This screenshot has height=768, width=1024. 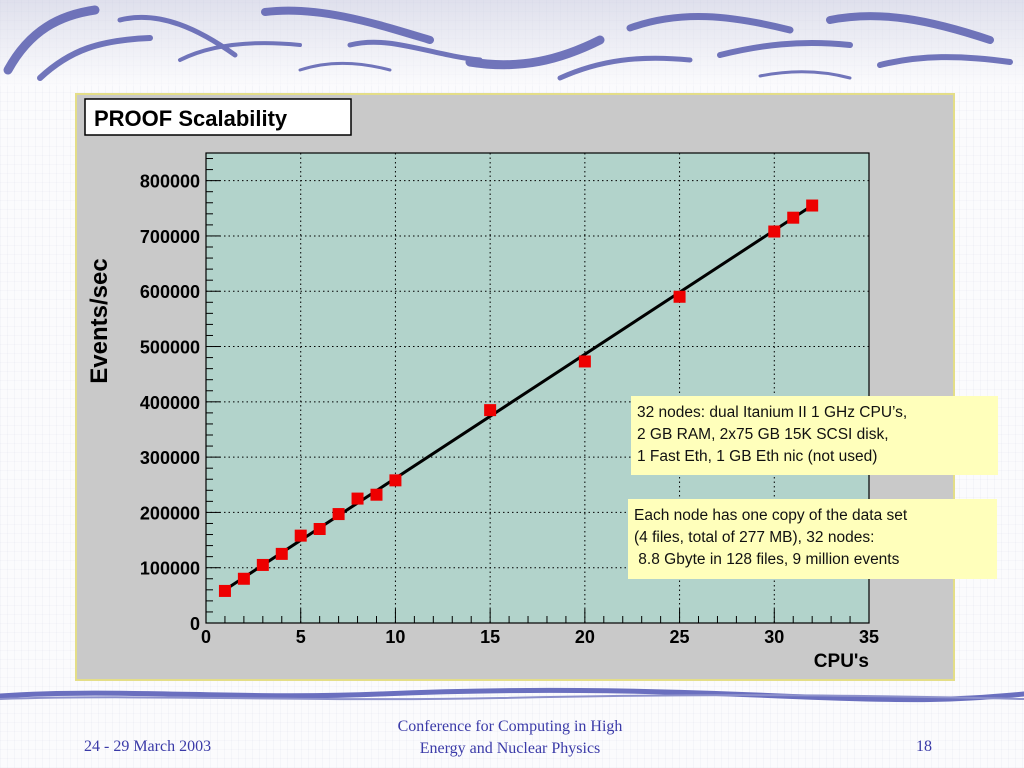 What do you see at coordinates (170, 403) in the screenshot?
I see `y-tick-label: 400000` at bounding box center [170, 403].